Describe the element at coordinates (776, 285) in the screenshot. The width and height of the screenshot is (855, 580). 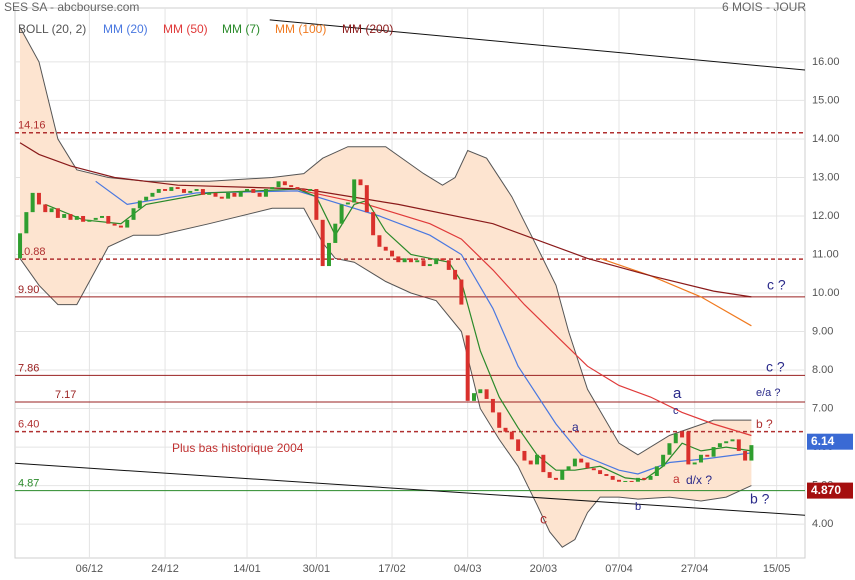
I see `annotation: c ?` at that location.